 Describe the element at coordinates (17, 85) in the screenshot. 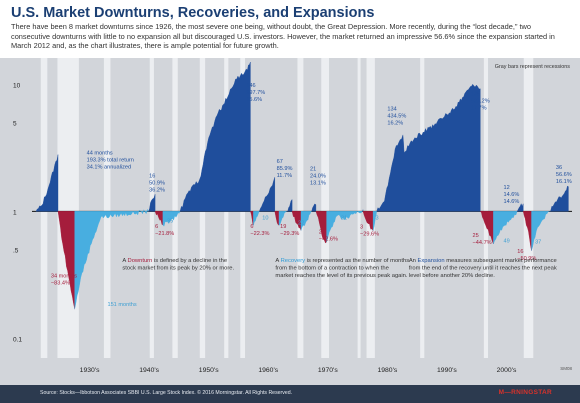

I see `y-tick-label: 10` at that location.